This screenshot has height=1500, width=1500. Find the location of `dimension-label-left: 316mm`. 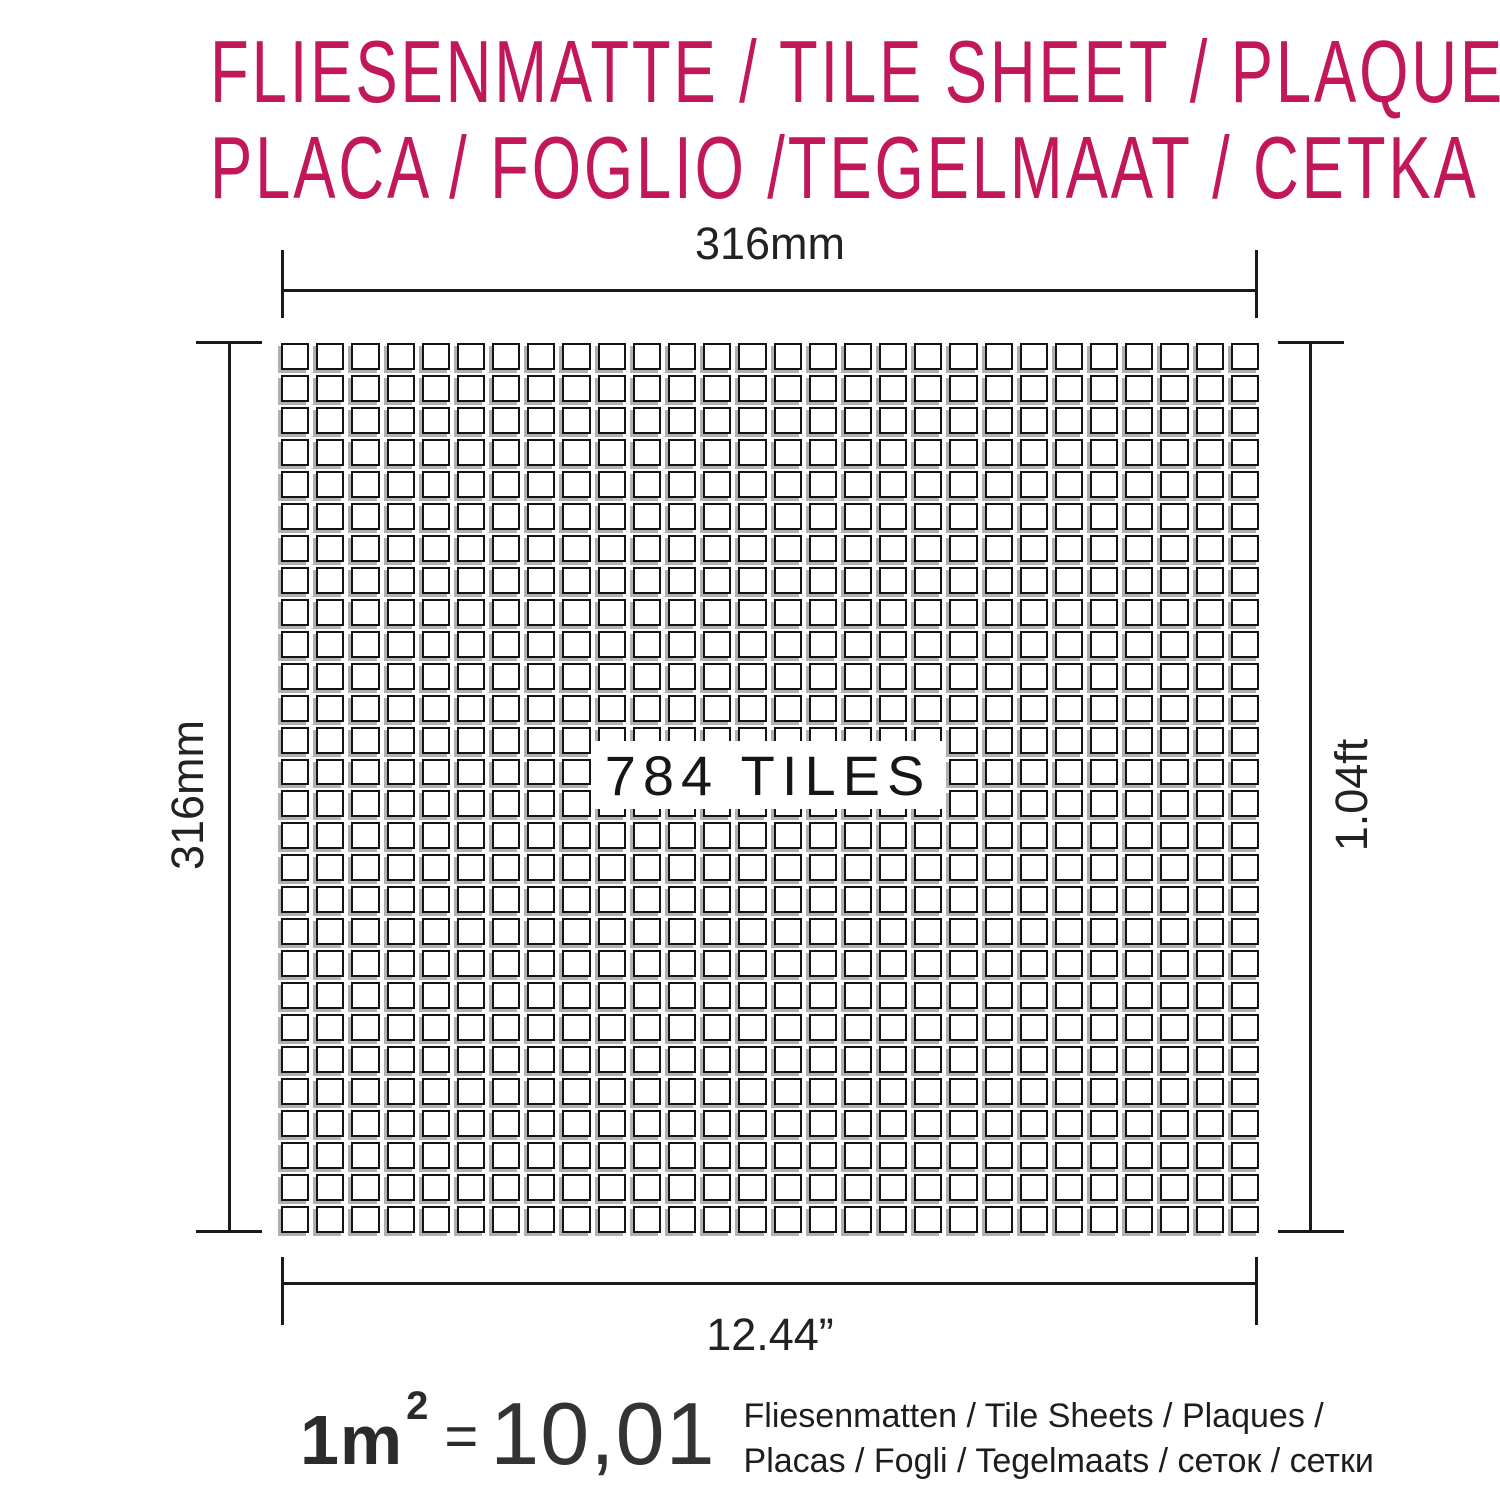

dimension-label-left: 316mm is located at coordinates (187, 795).